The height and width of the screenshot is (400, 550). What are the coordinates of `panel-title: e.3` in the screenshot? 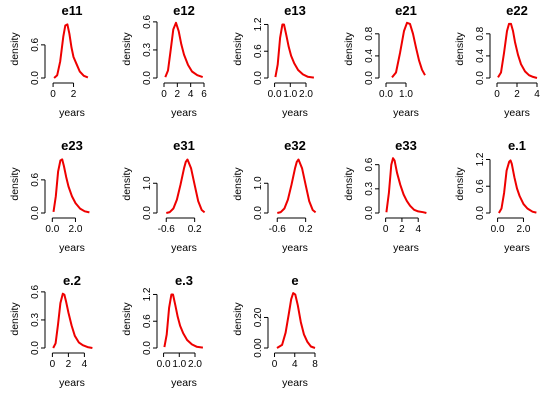 It's located at (184, 280).